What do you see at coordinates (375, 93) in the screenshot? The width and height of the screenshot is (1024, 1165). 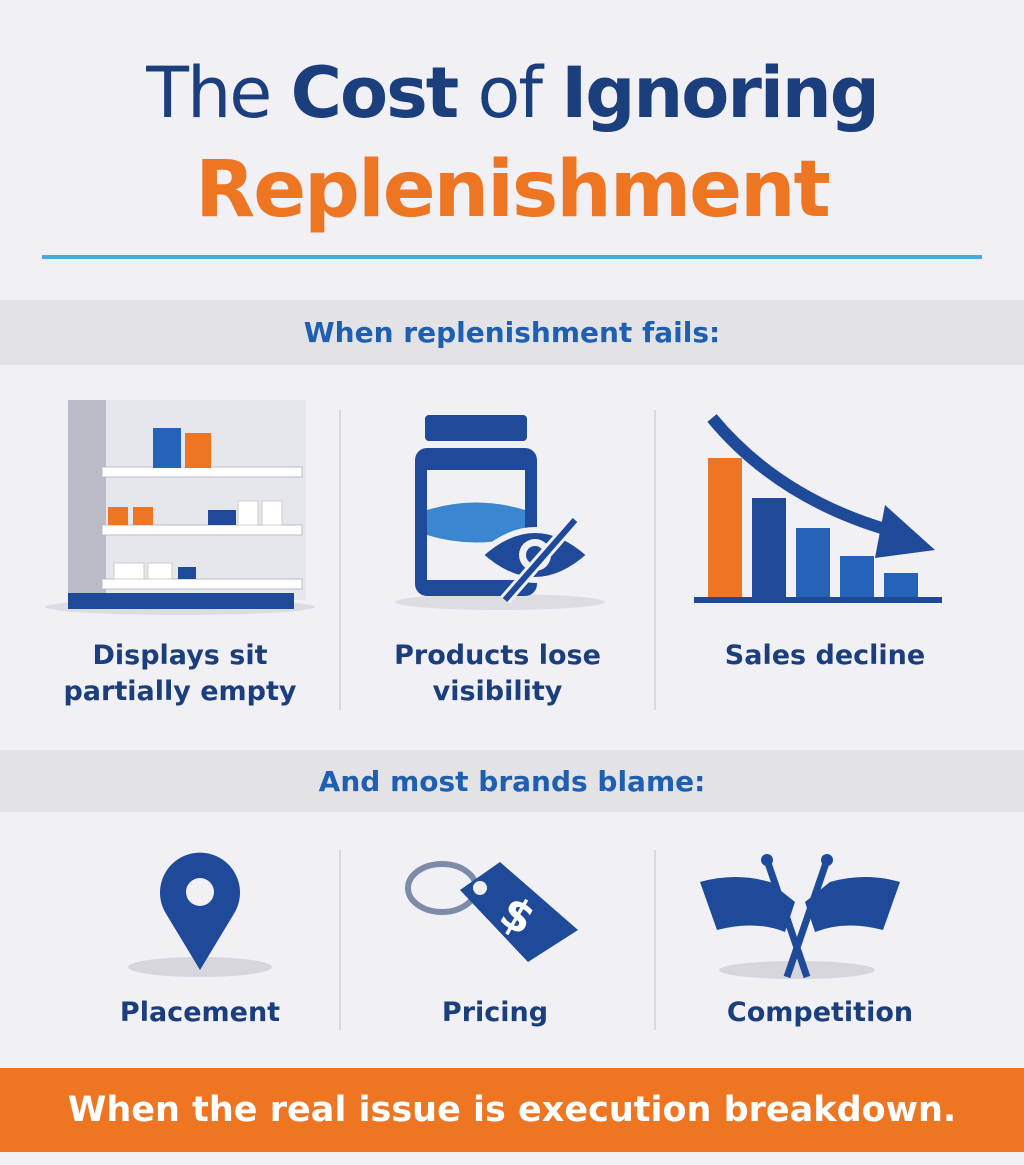 I see `title-word: Cost` at bounding box center [375, 93].